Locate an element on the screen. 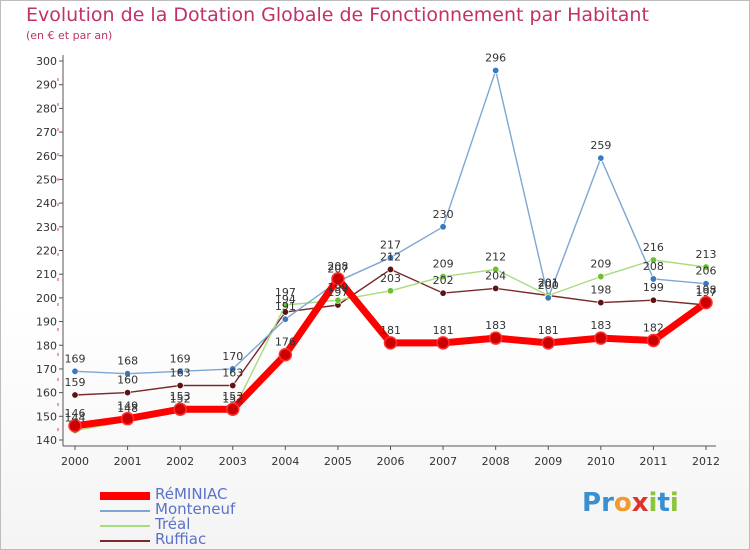  data-label-monteneuf: 191 is located at coordinates (285, 306).